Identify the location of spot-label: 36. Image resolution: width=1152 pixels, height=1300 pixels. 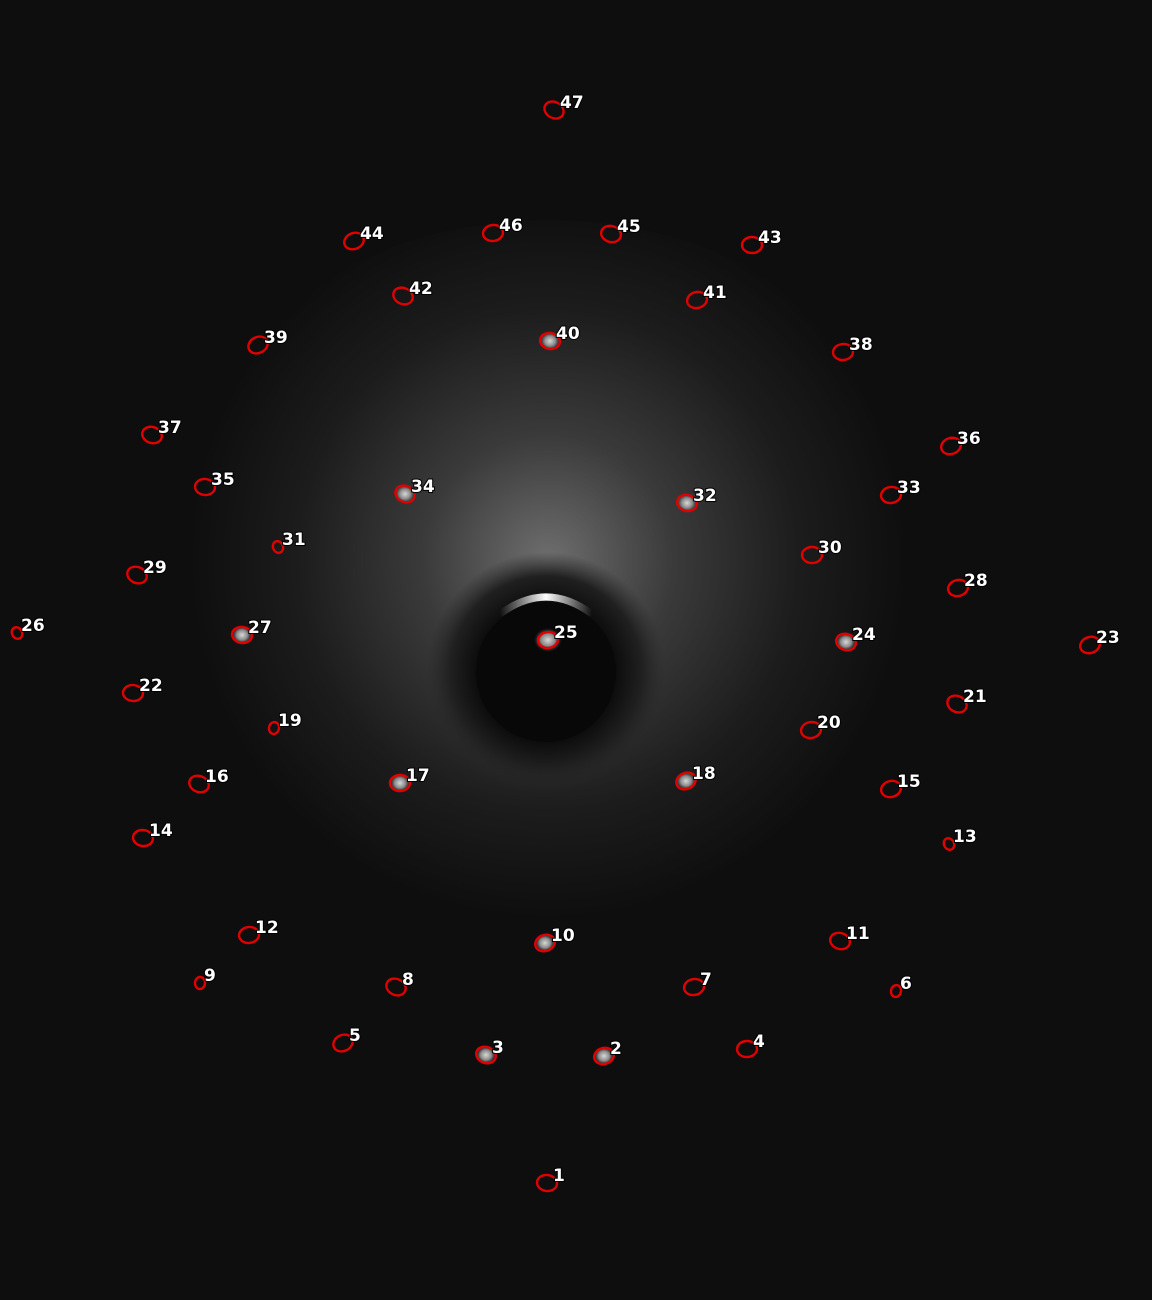
(969, 439).